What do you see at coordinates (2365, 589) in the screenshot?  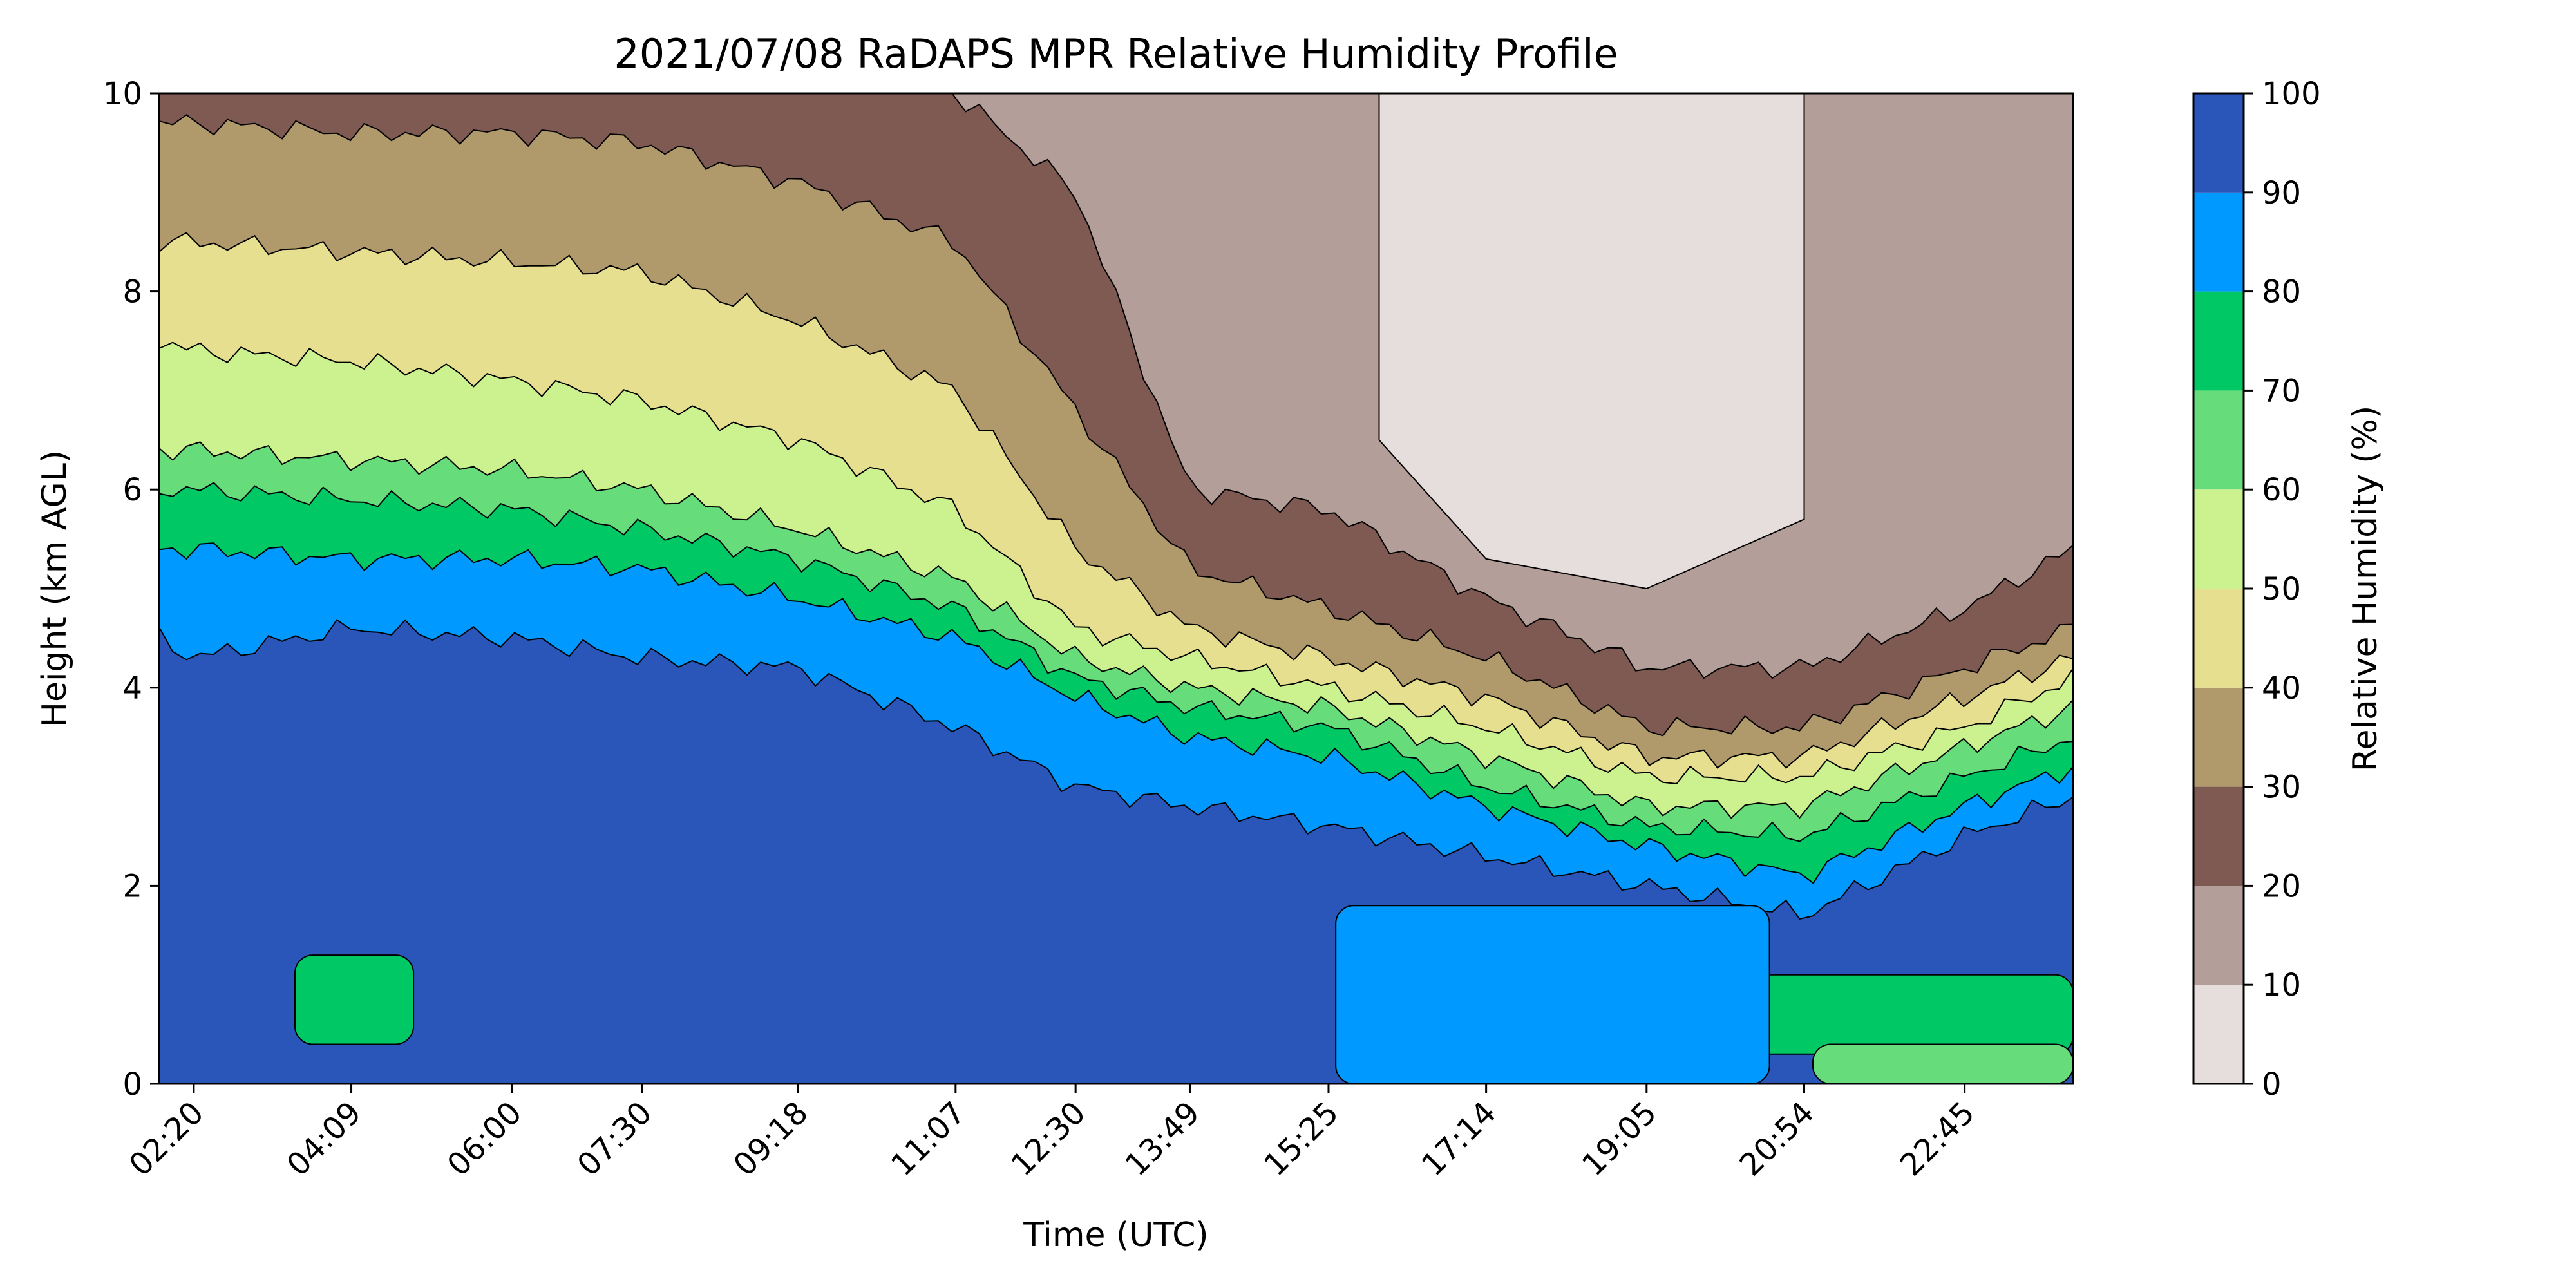 I see `colorbar-label: Relative Humidity (%)` at bounding box center [2365, 589].